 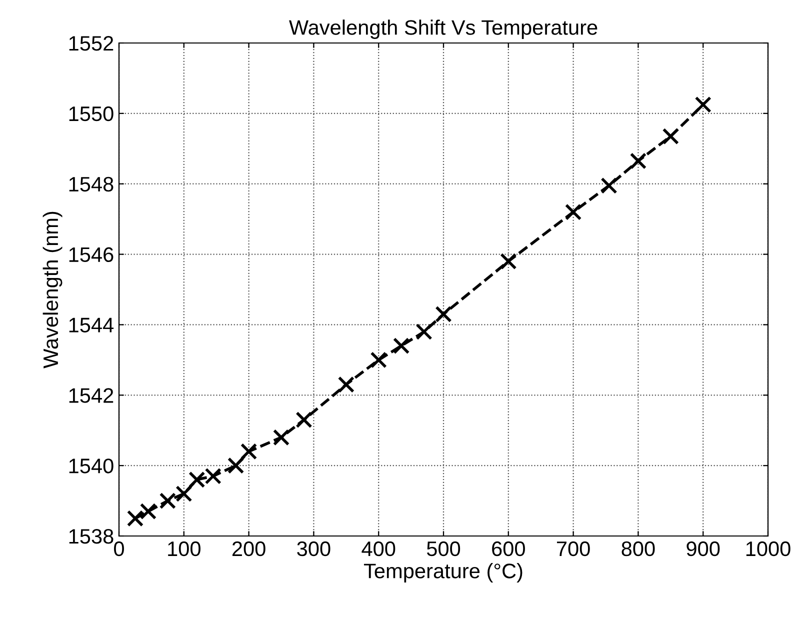 What do you see at coordinates (91, 325) in the screenshot?
I see `y-tick-label: 1544` at bounding box center [91, 325].